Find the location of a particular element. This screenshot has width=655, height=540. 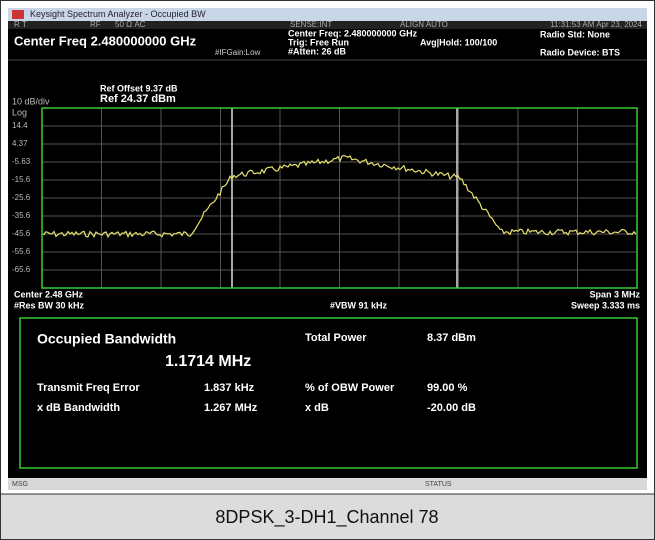

center-freq-detail: Center Freq: 2.480000000 GHz is located at coordinates (353, 33).